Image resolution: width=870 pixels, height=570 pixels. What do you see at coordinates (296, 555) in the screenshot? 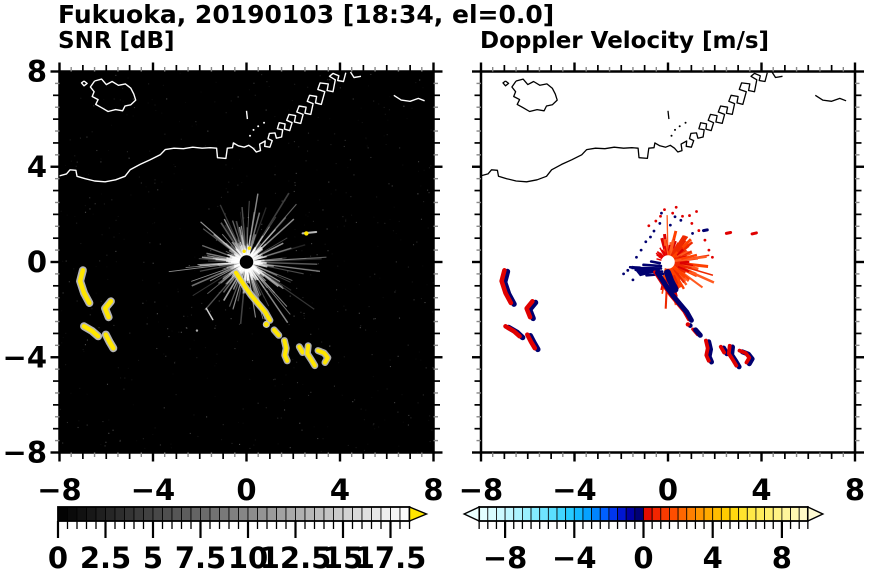
I see `snr-colorbar-label: 12.5` at bounding box center [296, 555].